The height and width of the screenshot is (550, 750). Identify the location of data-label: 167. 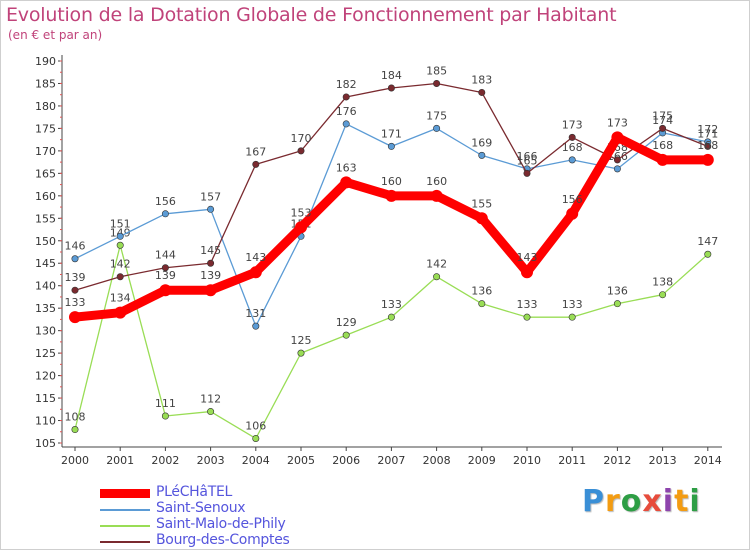
(255, 151).